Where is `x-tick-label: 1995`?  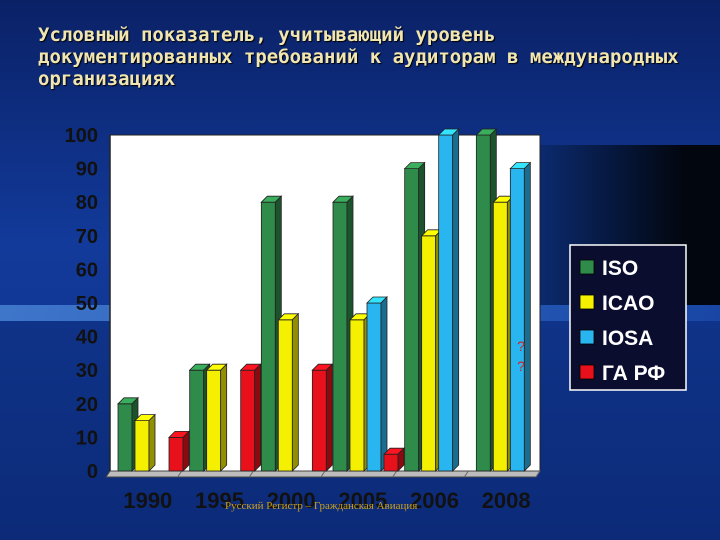 x-tick-label: 1995 is located at coordinates (219, 500).